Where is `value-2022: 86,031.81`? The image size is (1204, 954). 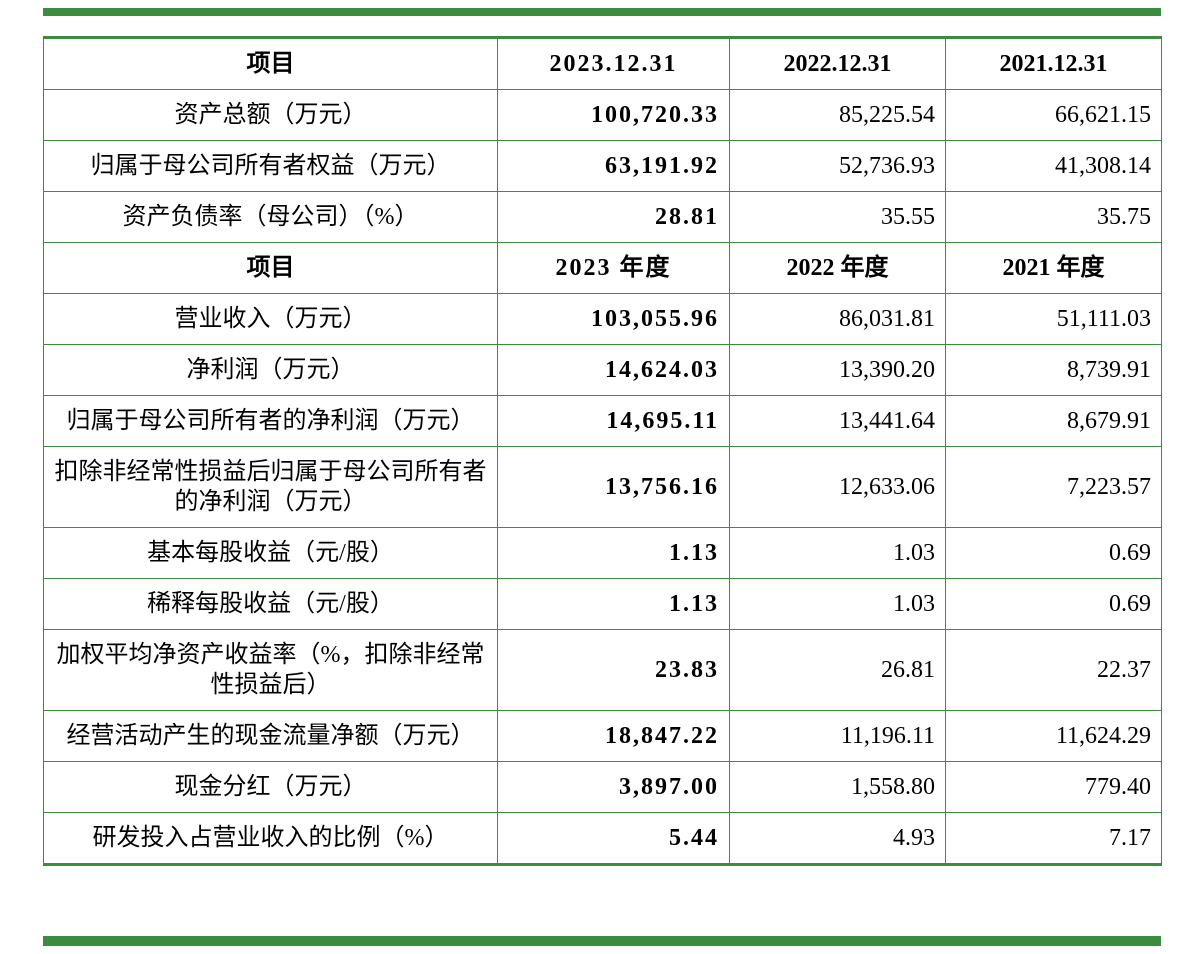 value-2022: 86,031.81 is located at coordinates (837, 319).